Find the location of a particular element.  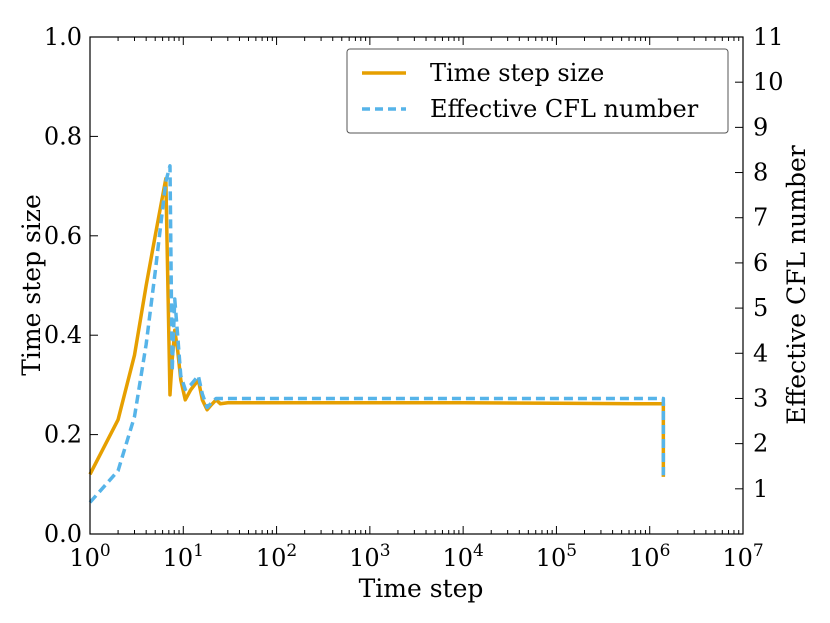

y-right-tick-label: 1 is located at coordinates (760, 489).